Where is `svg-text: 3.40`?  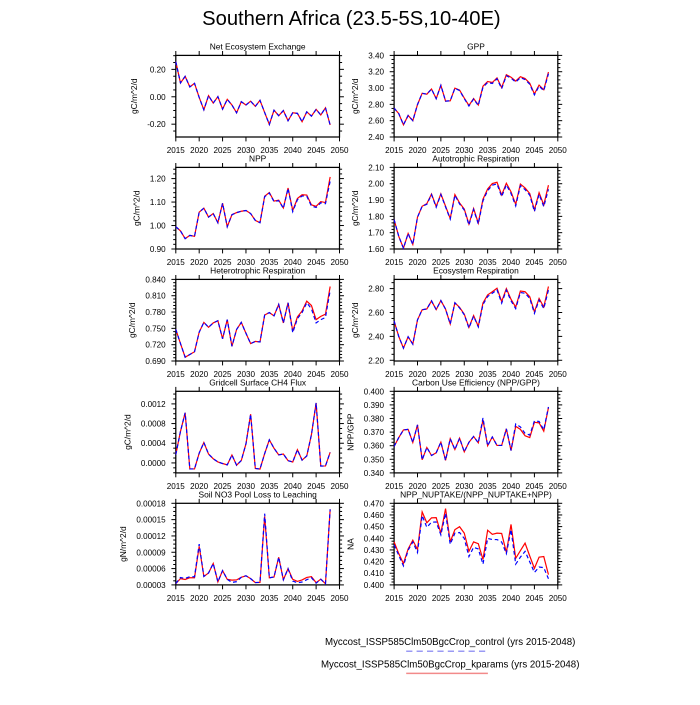 svg-text: 3.40 is located at coordinates (376, 55).